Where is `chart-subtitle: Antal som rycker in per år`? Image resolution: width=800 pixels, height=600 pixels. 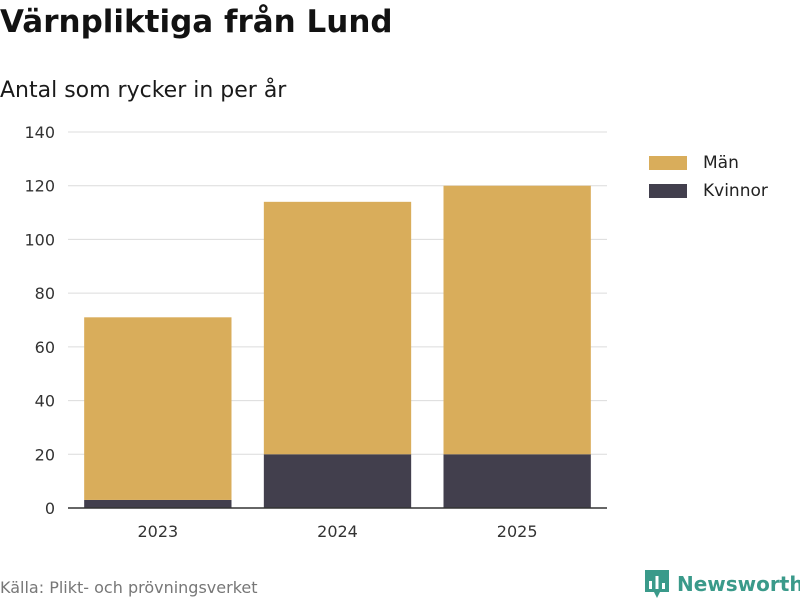 chart-subtitle: Antal som rycker in per år is located at coordinates (143, 90).